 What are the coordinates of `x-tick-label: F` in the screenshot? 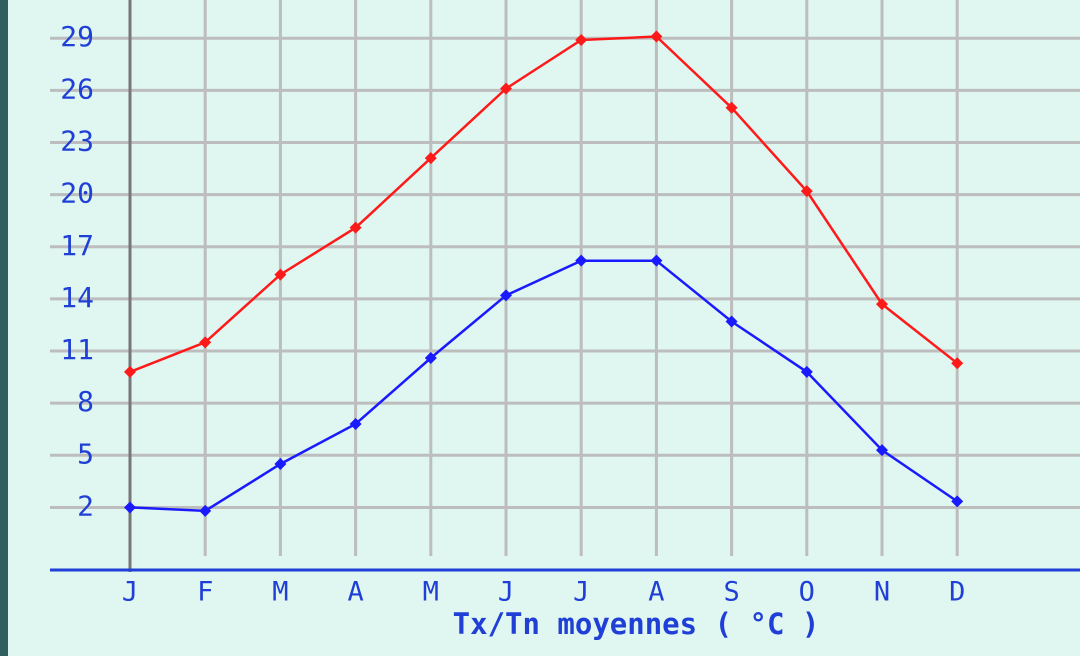 It's located at (205, 592).